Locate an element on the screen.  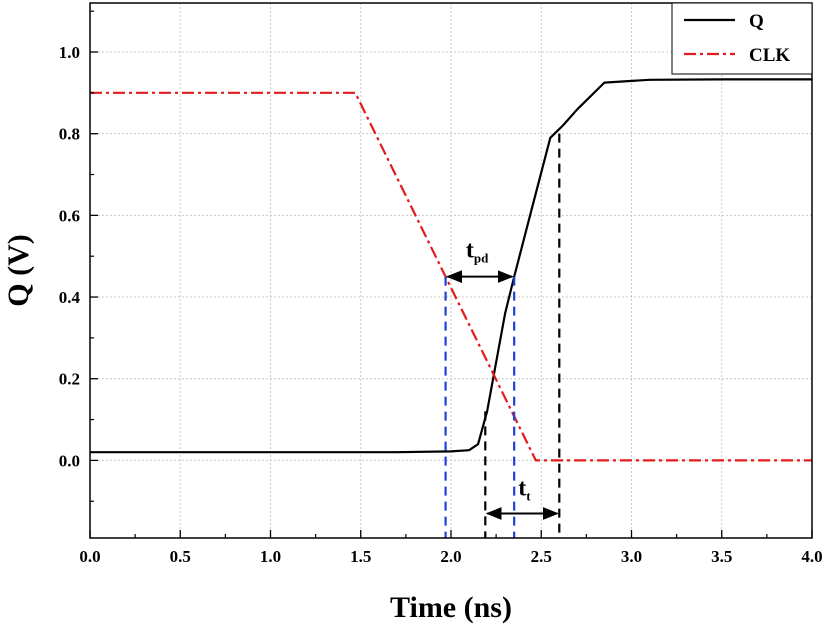
y-tick-label: 0.6 is located at coordinates (69, 215).